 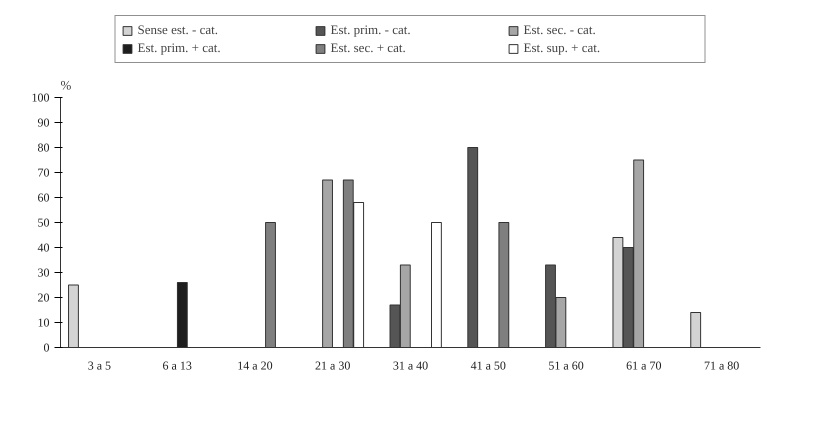 I want to click on y-tick-label: 80, so click(x=44, y=147).